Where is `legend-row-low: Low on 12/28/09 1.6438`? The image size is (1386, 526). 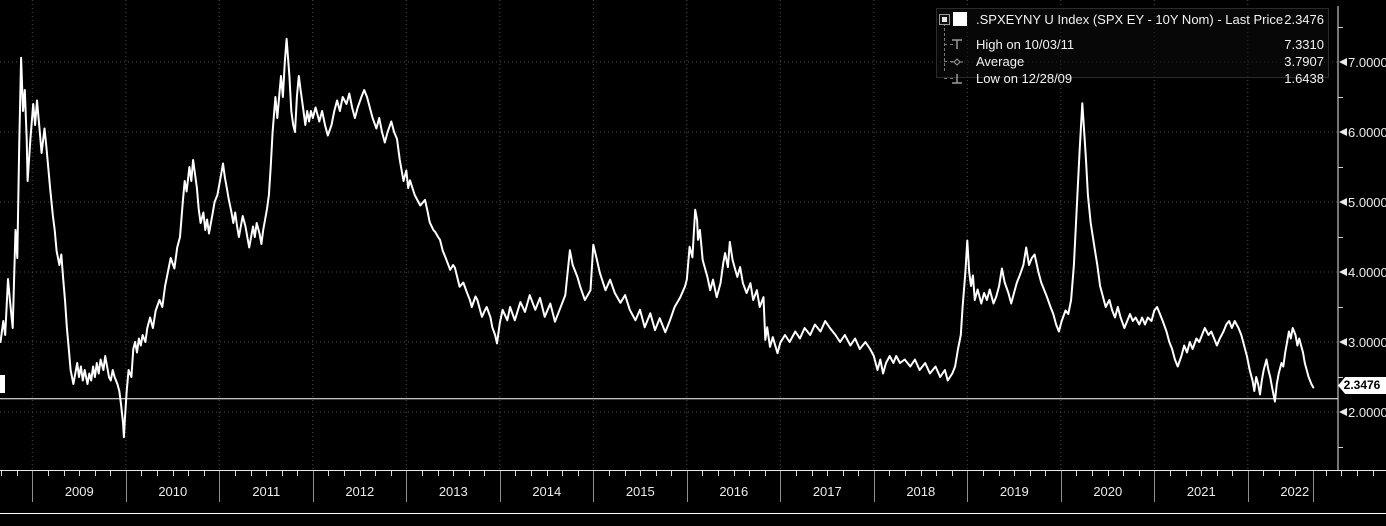 legend-row-low: Low on 12/28/09 1.6438 is located at coordinates (1132, 78).